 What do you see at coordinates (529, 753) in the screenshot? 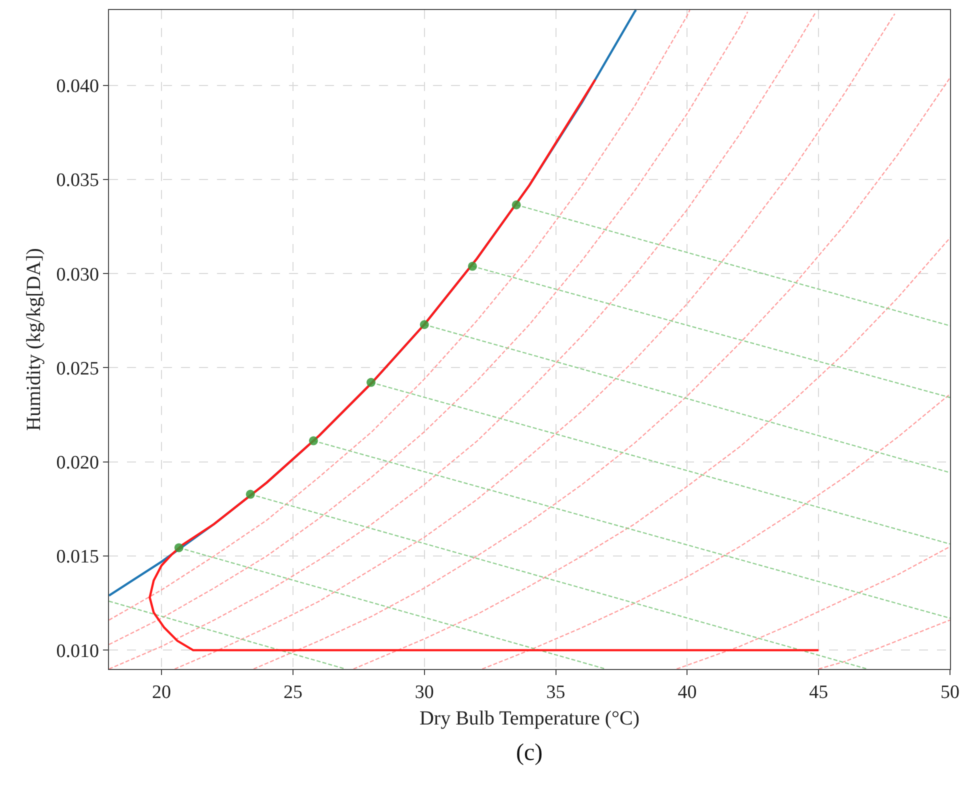
I see `text: (c)` at bounding box center [529, 753].